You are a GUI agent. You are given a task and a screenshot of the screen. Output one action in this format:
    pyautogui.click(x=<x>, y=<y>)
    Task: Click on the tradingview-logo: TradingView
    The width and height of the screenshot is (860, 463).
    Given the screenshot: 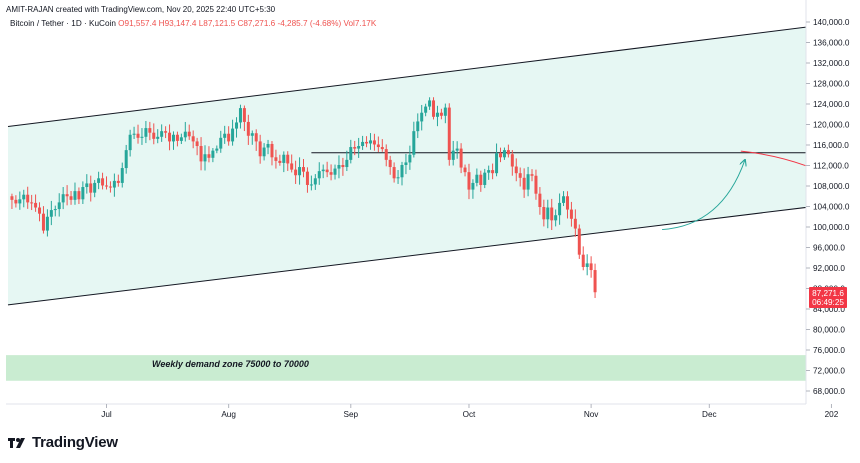 What is the action you would take?
    pyautogui.click(x=63, y=442)
    